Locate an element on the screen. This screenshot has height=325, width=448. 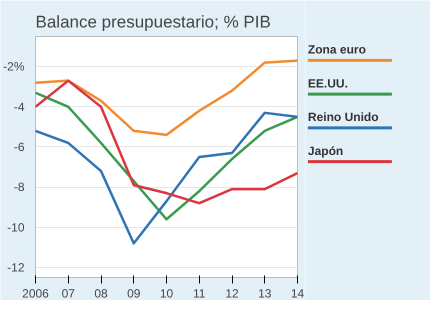
y-tick-label: -12 is located at coordinates (16, 267).